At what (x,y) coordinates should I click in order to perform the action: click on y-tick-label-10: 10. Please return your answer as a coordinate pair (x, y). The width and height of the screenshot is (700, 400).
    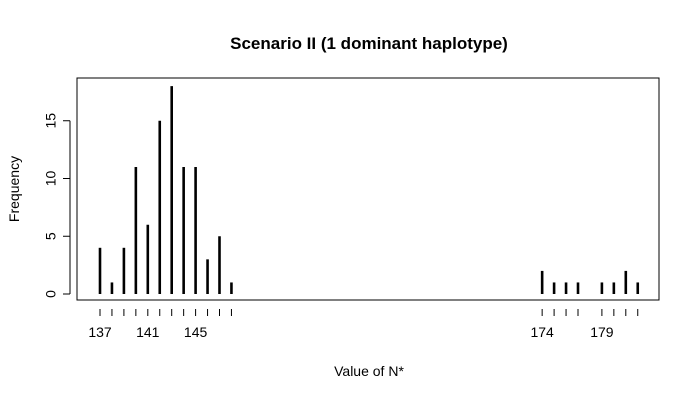
    Looking at the image, I should click on (51, 179).